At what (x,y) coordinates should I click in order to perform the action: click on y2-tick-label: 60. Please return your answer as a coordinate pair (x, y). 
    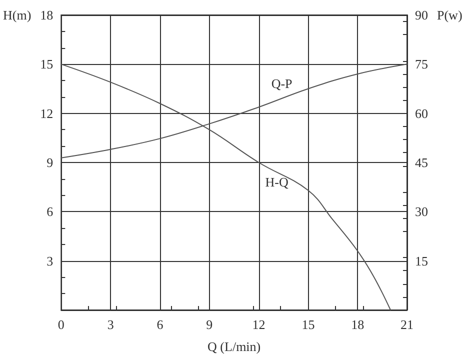
    Looking at the image, I should click on (421, 113).